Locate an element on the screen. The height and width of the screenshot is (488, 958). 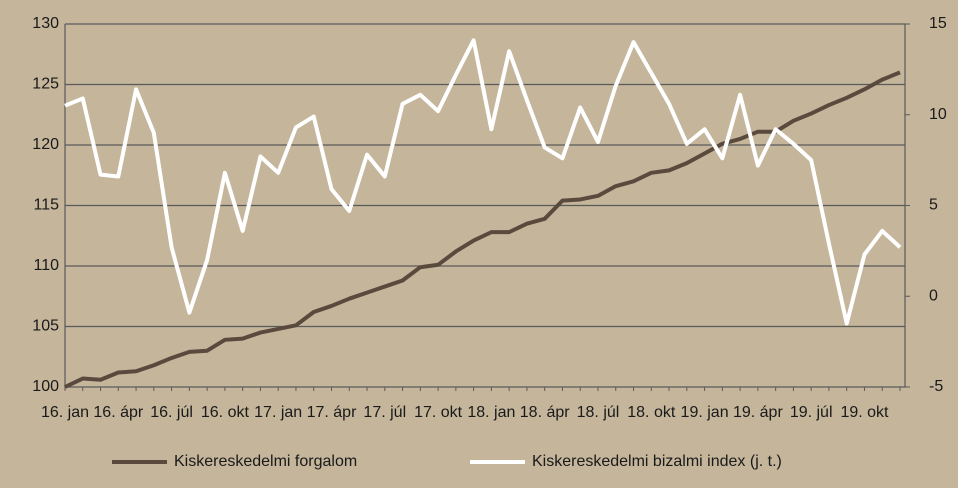
x-tick-label: 19. jan is located at coordinates (705, 412).